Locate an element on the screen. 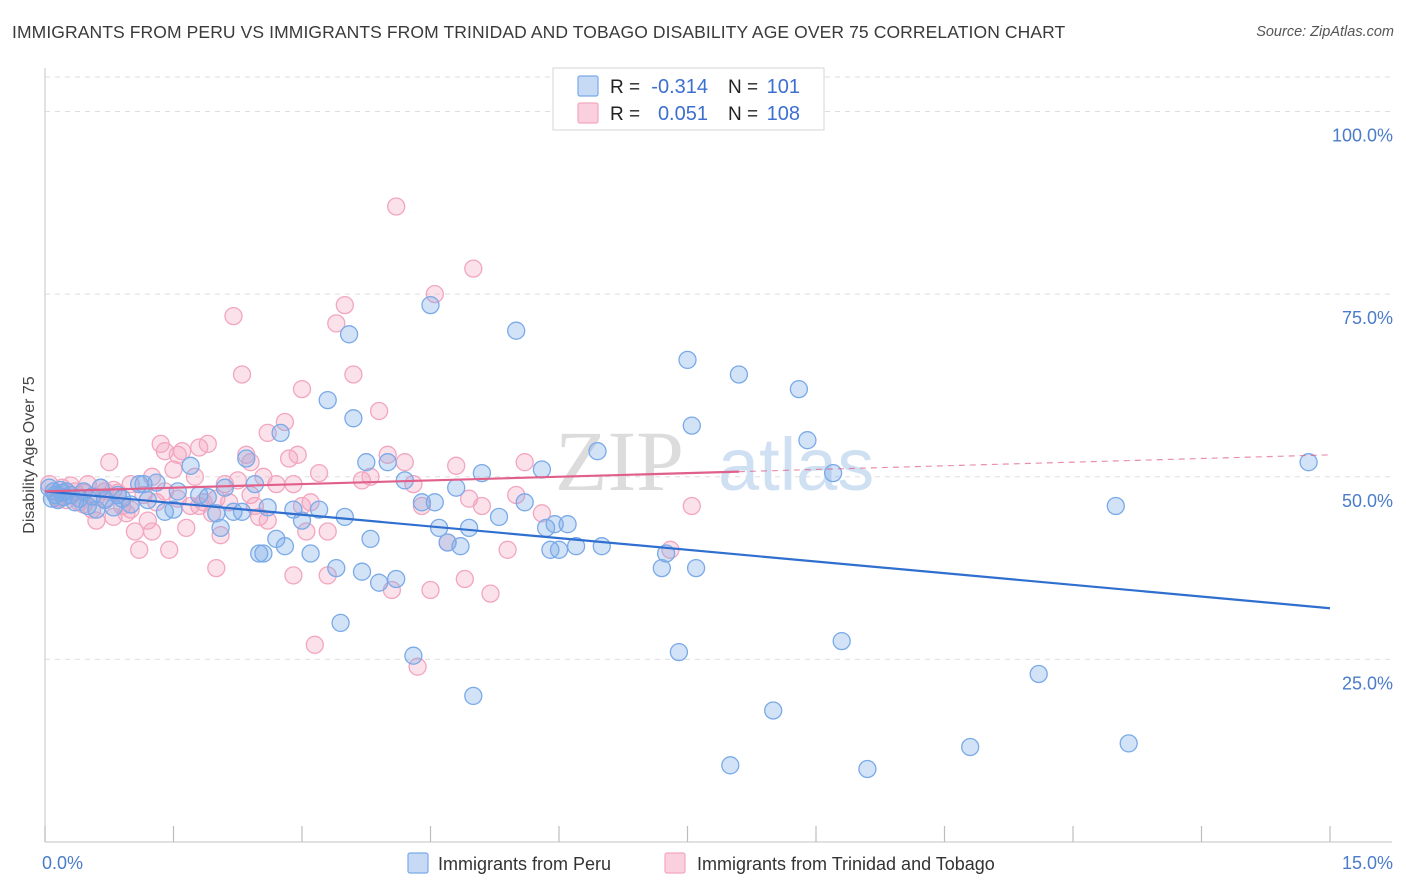  legend-swatch-trinidad is located at coordinates (675, 863).